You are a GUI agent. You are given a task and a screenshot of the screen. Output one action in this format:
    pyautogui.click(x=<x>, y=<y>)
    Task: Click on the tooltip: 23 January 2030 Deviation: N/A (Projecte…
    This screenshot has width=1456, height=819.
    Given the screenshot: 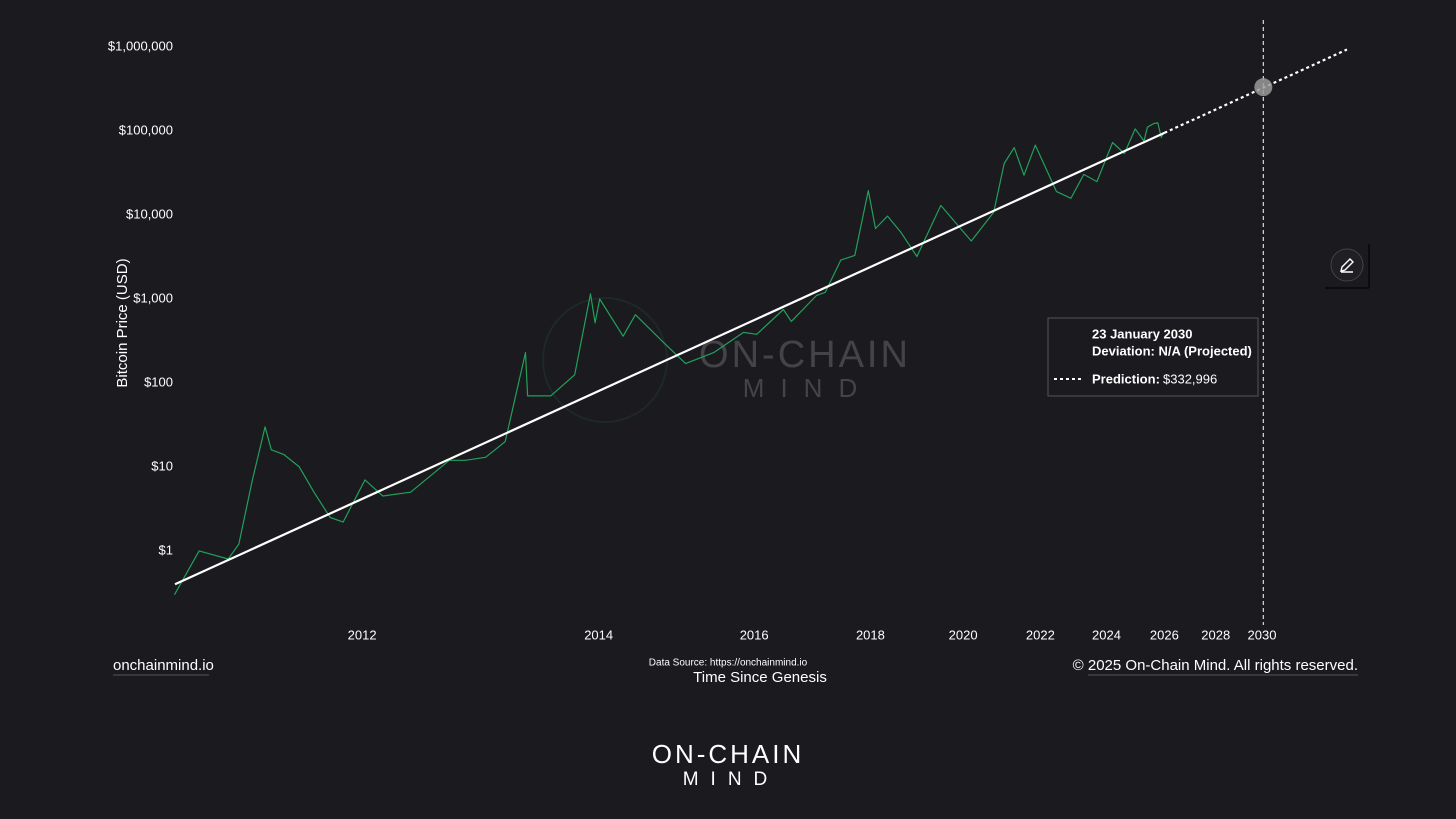 What is the action you would take?
    pyautogui.click(x=1153, y=357)
    